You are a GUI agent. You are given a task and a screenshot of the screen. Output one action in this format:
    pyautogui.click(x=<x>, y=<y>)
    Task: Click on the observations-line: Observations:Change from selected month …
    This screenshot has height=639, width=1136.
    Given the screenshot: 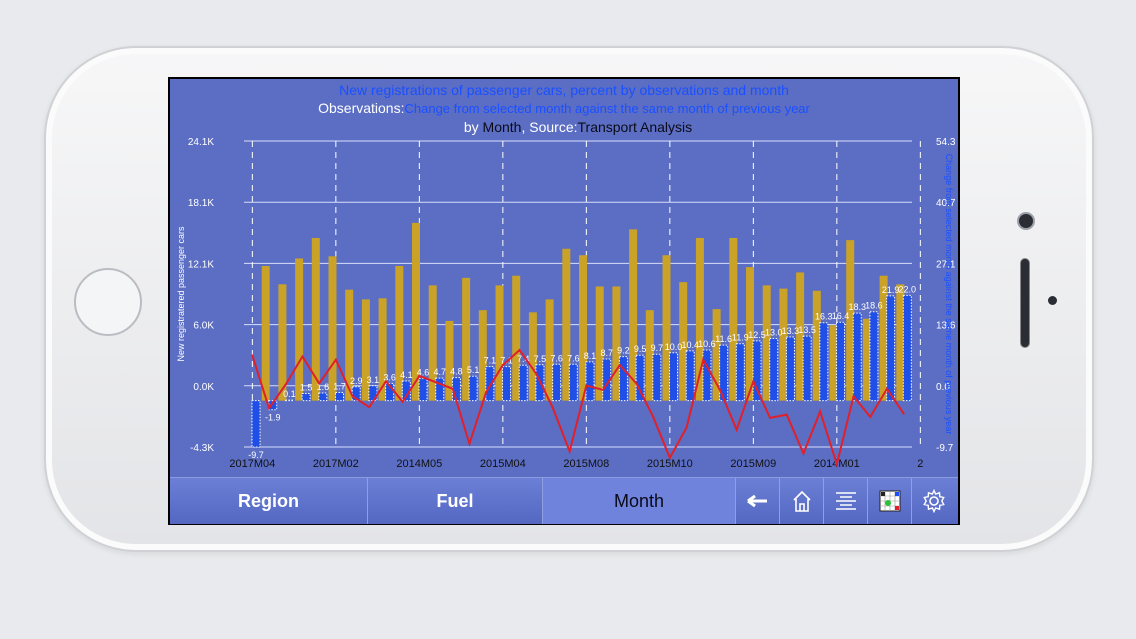 What is the action you would take?
    pyautogui.click(x=564, y=108)
    